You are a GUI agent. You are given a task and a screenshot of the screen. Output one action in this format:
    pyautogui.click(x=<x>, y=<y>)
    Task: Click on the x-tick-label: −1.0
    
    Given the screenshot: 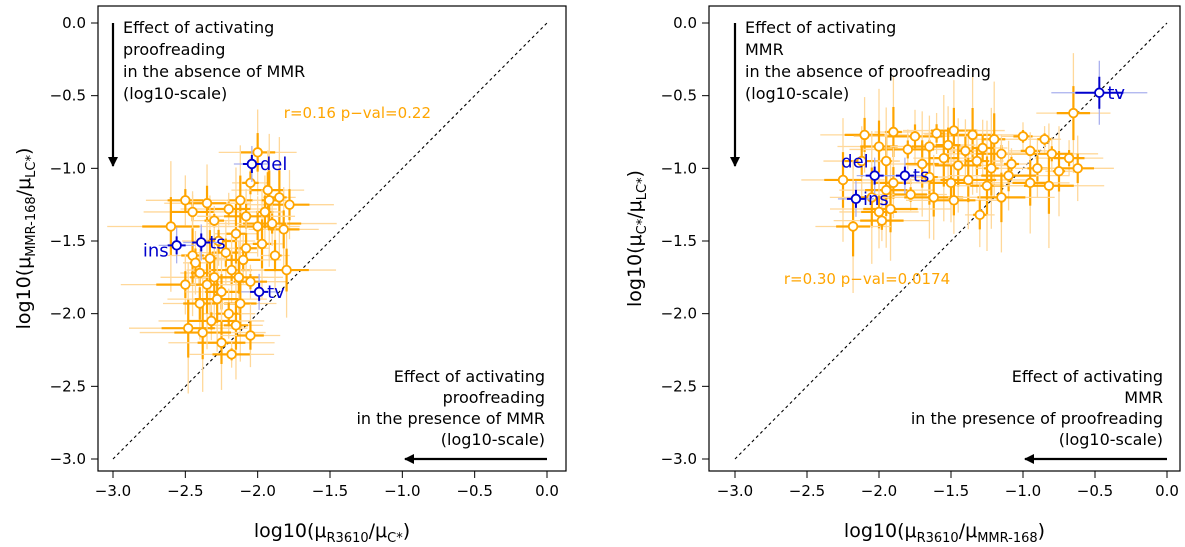 What is the action you would take?
    pyautogui.click(x=1023, y=491)
    